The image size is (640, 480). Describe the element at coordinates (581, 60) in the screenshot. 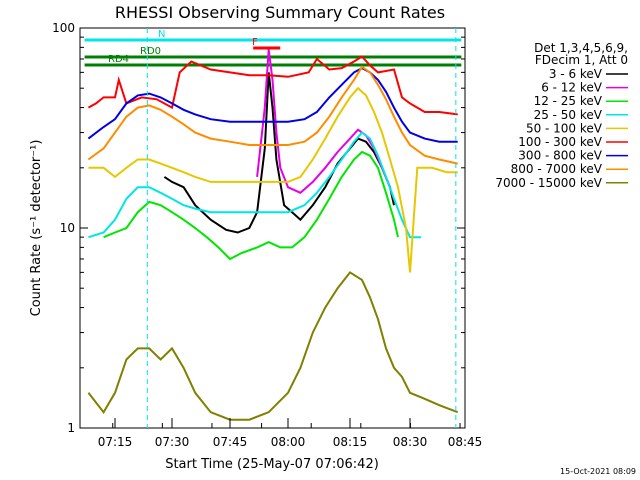

I see `legend-header-line-2: FDecim 1, Att 0` at that location.